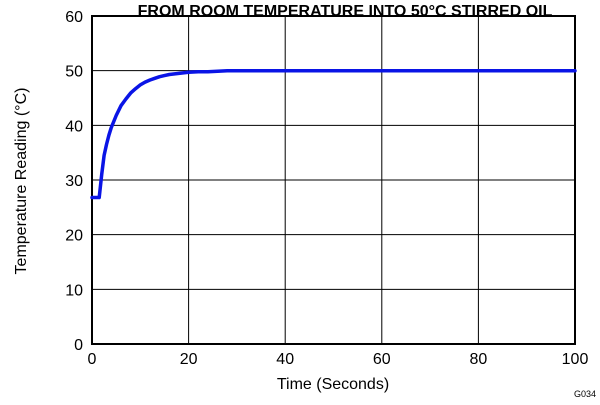 This screenshot has width=600, height=405. Describe the element at coordinates (74, 236) in the screenshot. I see `y-tick-label: 20` at that location.